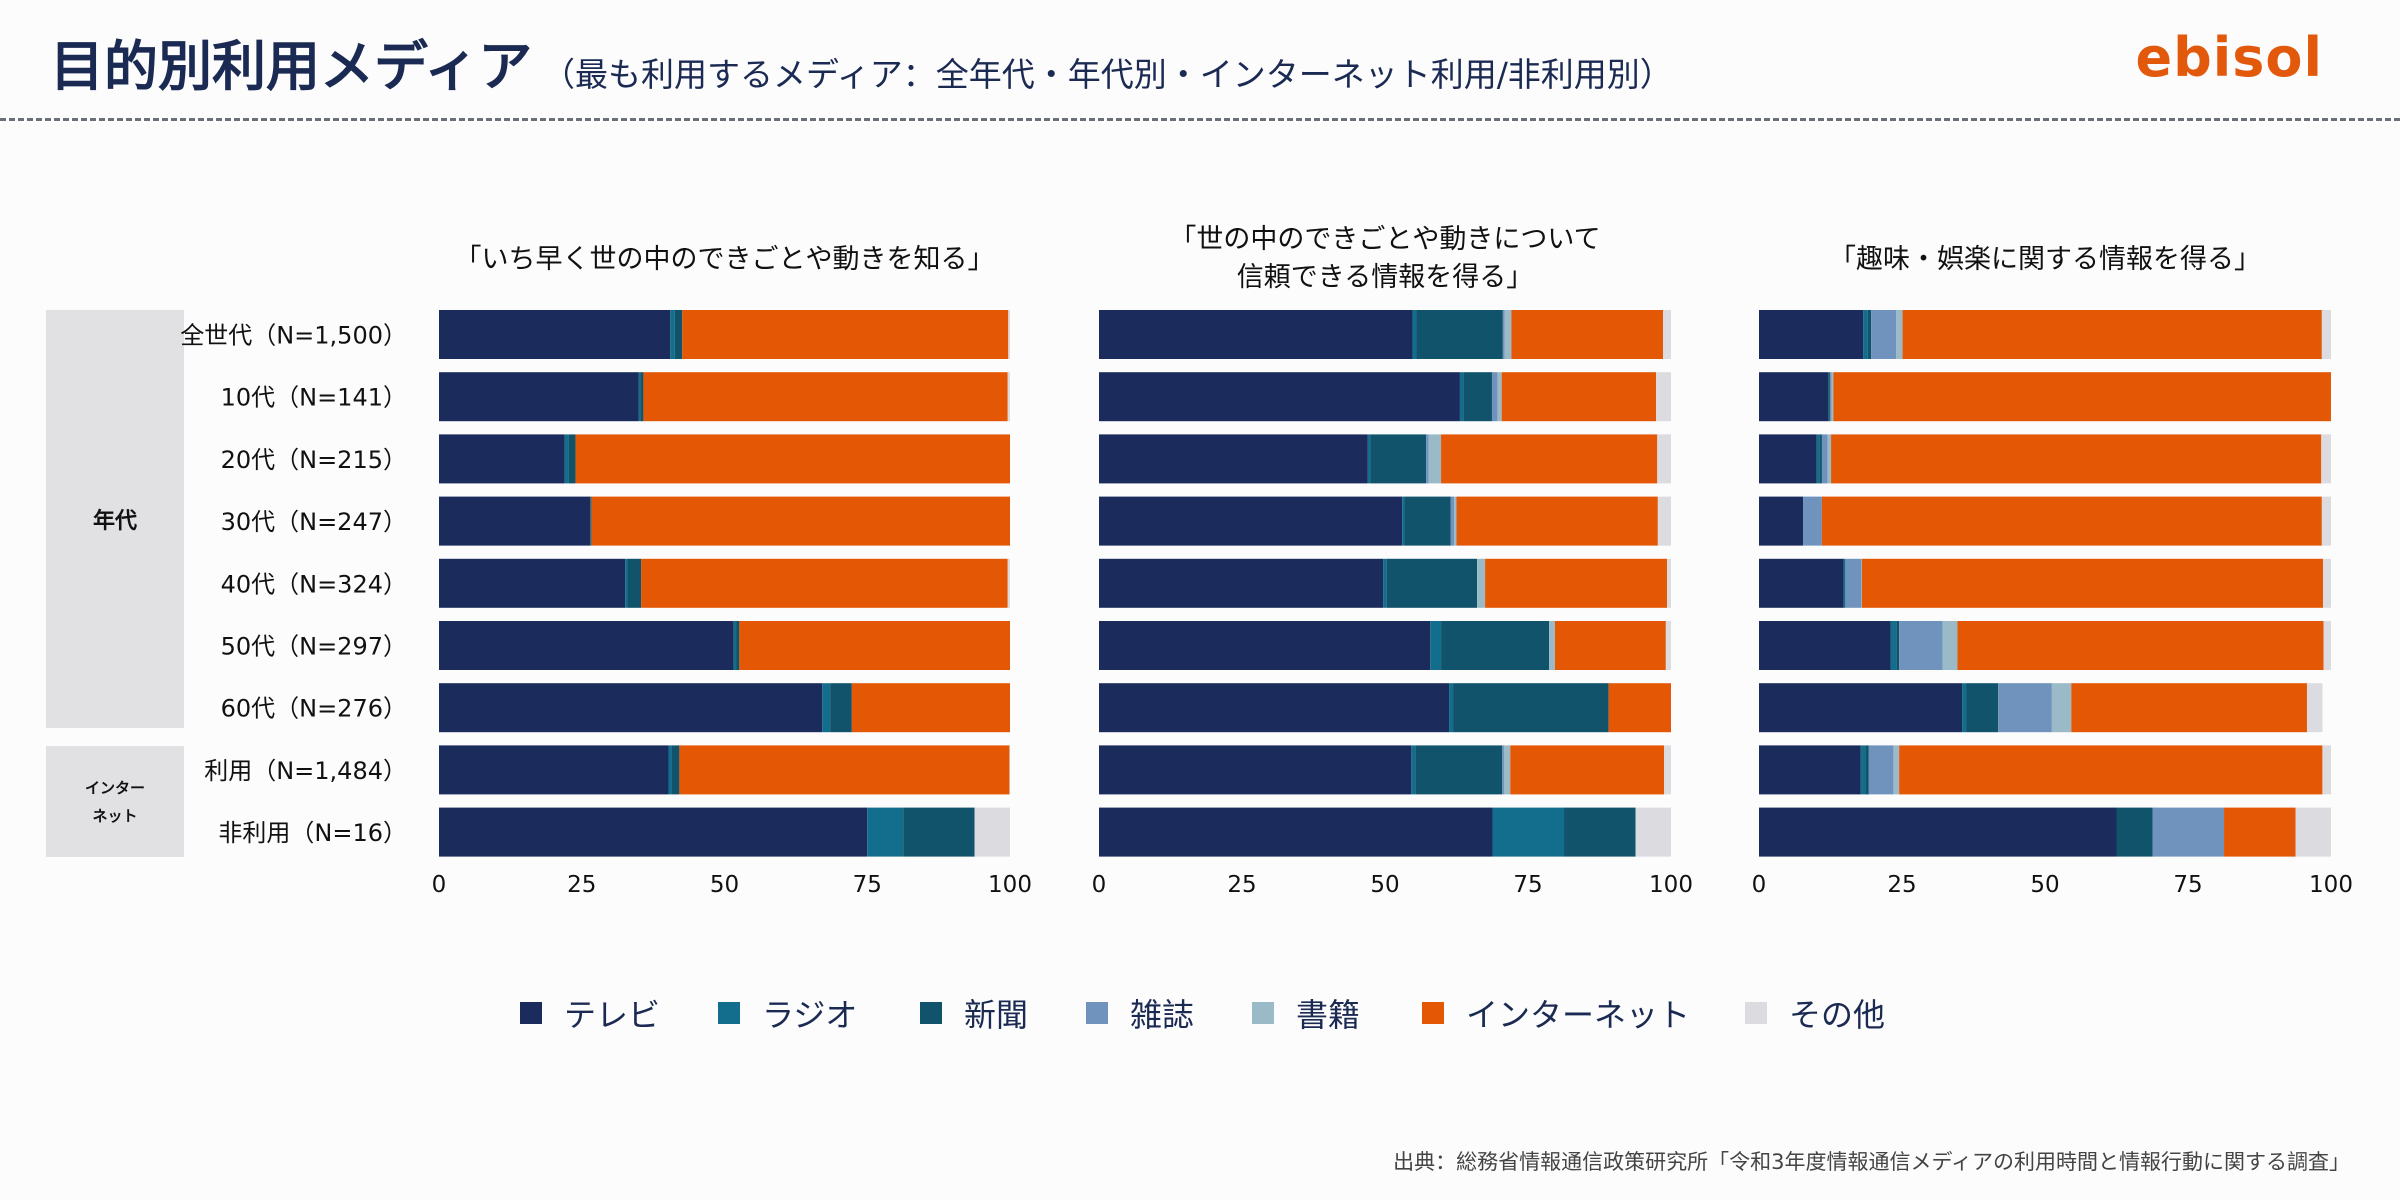 This screenshot has height=1200, width=2400. I want to click on panel-title-1-line-1: 「いち早く世の中のできごとや動きを知る」, so click(725, 259).